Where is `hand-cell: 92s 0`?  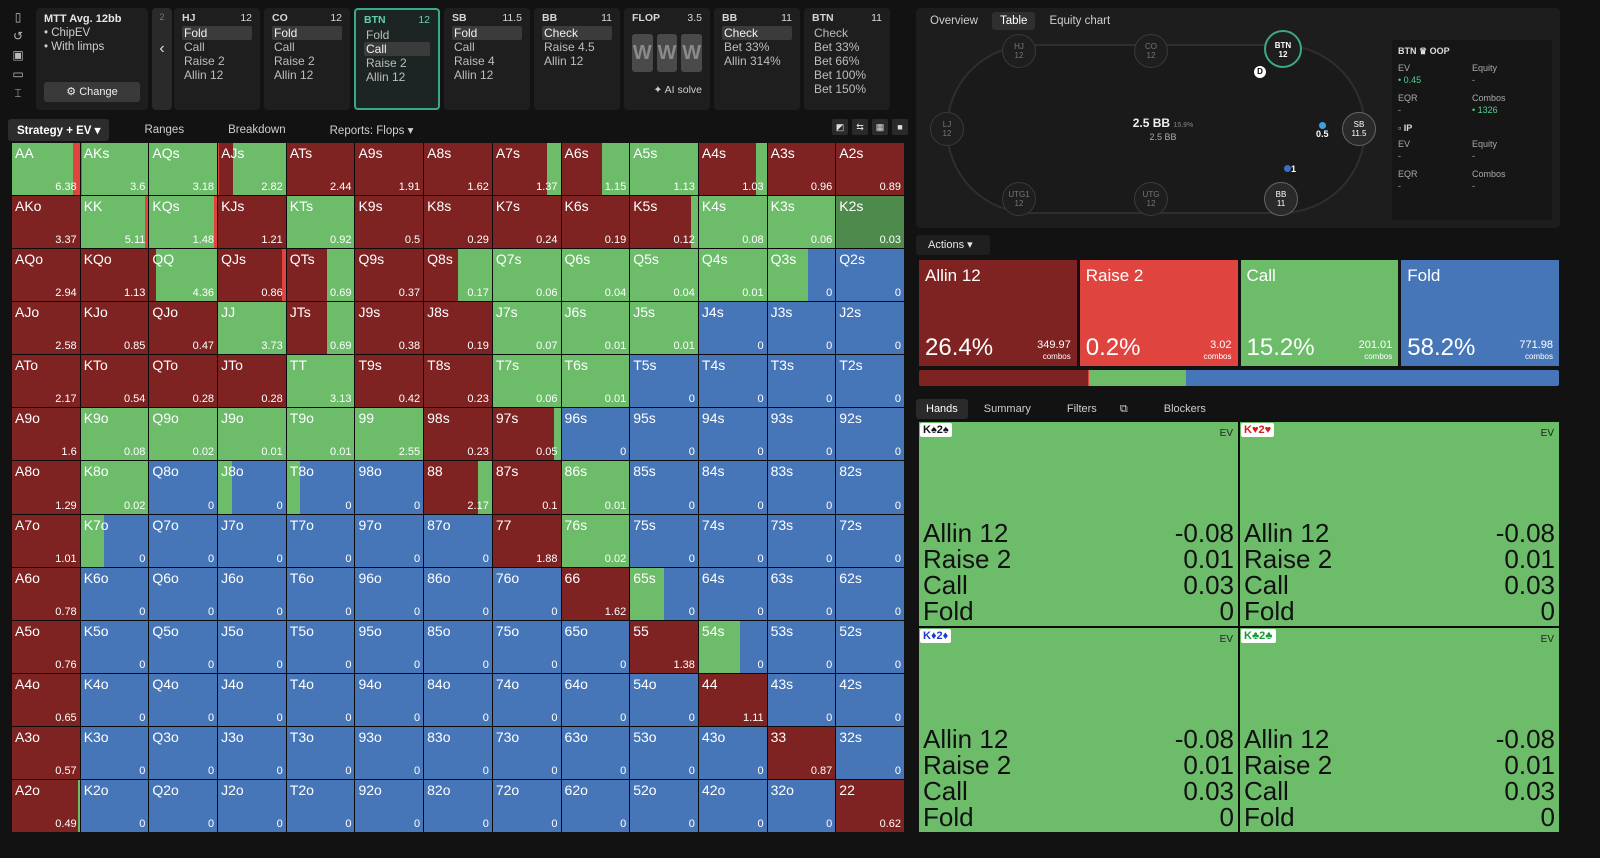 hand-cell: 92s 0 is located at coordinates (870, 434).